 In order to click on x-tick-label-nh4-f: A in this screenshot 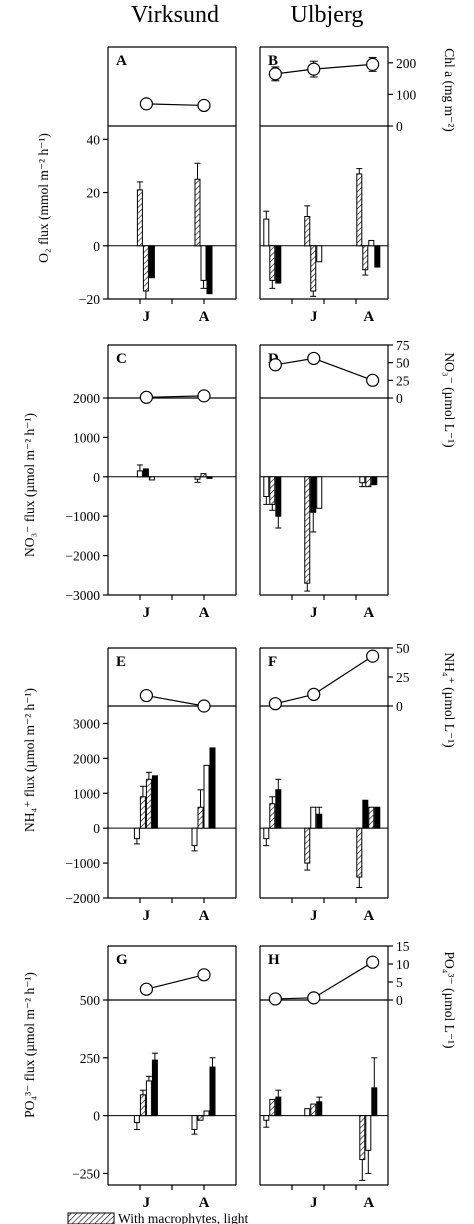, I will do `click(368, 916)`.